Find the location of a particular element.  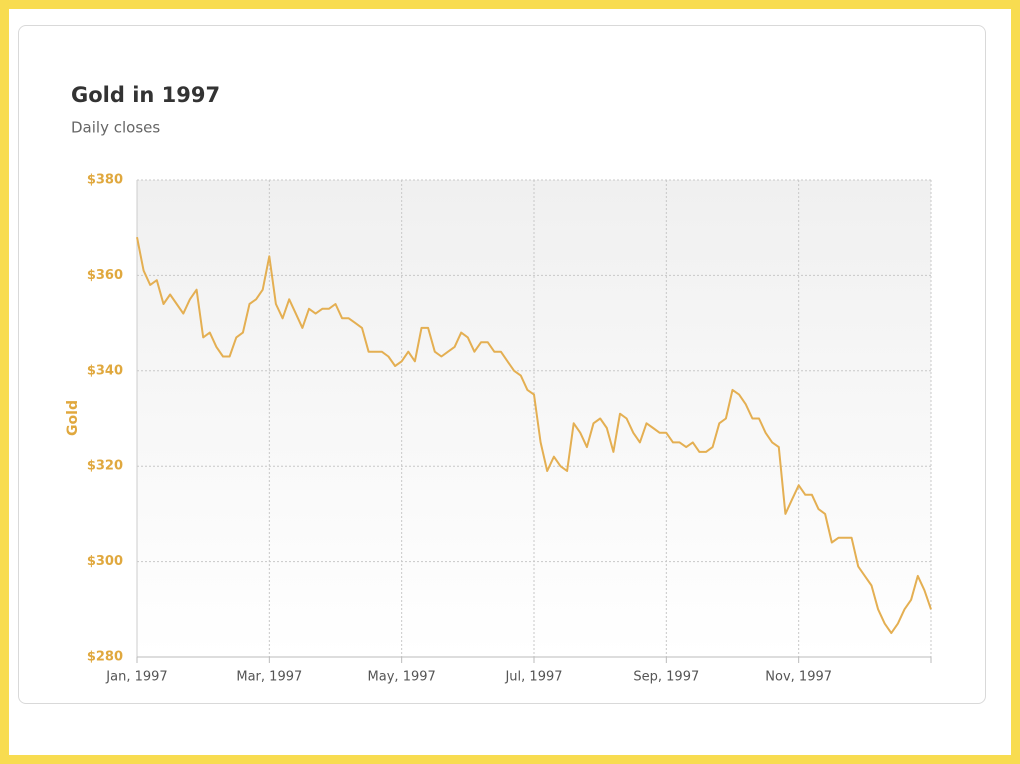

y-tick-label: $360 is located at coordinates (105, 275).